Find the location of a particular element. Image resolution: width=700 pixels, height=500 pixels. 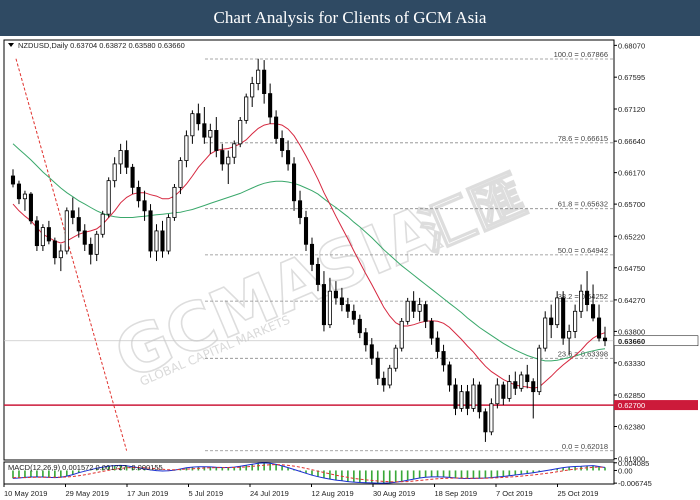

x-tick-label: 17 Jun 2019 is located at coordinates (147, 493).